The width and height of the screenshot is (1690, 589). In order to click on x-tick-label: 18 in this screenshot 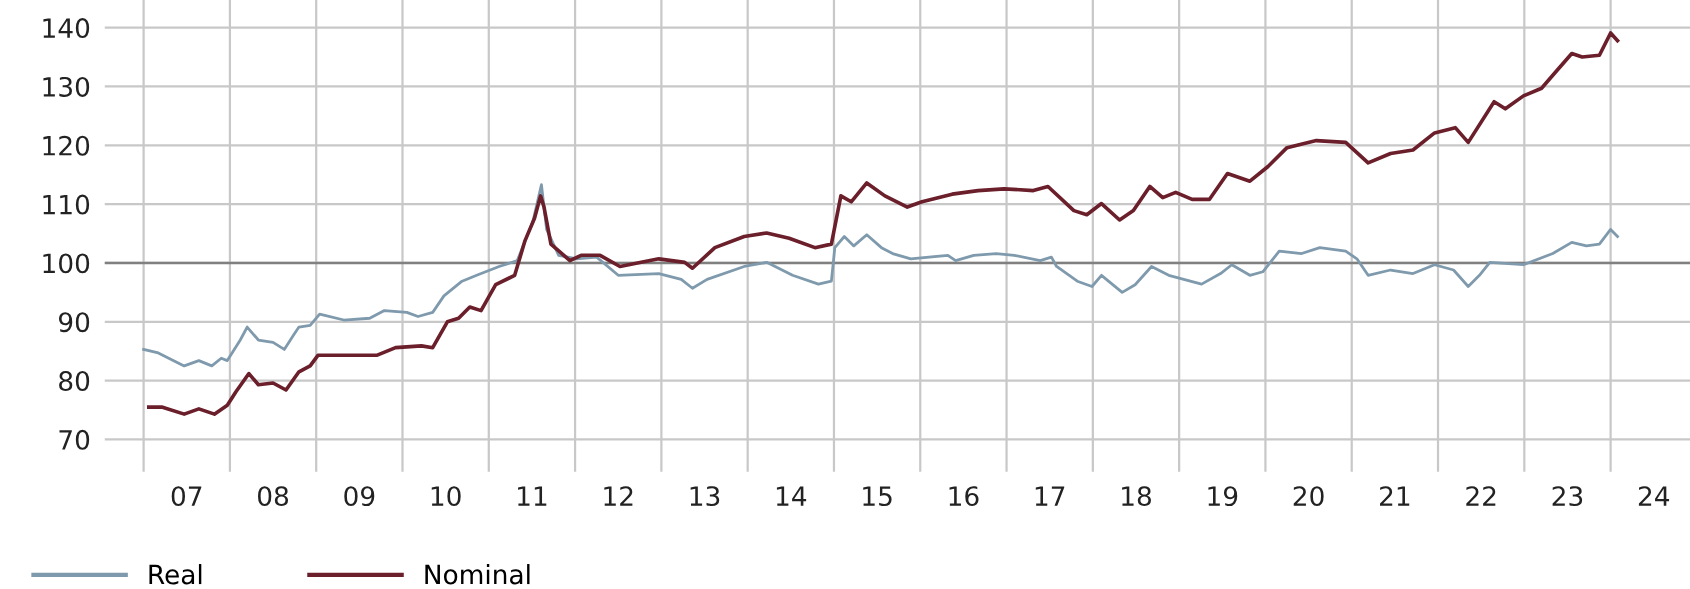, I will do `click(1136, 496)`.